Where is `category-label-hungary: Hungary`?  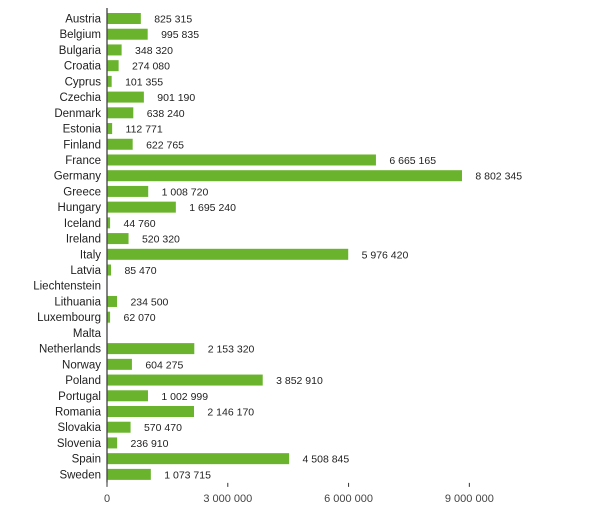 category-label-hungary: Hungary is located at coordinates (80, 208).